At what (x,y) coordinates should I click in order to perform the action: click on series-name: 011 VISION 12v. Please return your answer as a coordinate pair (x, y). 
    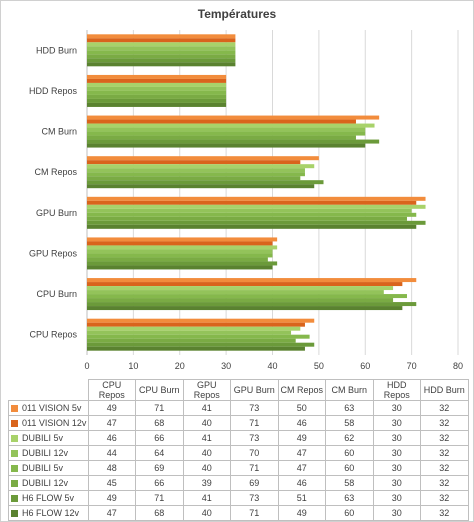
    Looking at the image, I should click on (54, 423).